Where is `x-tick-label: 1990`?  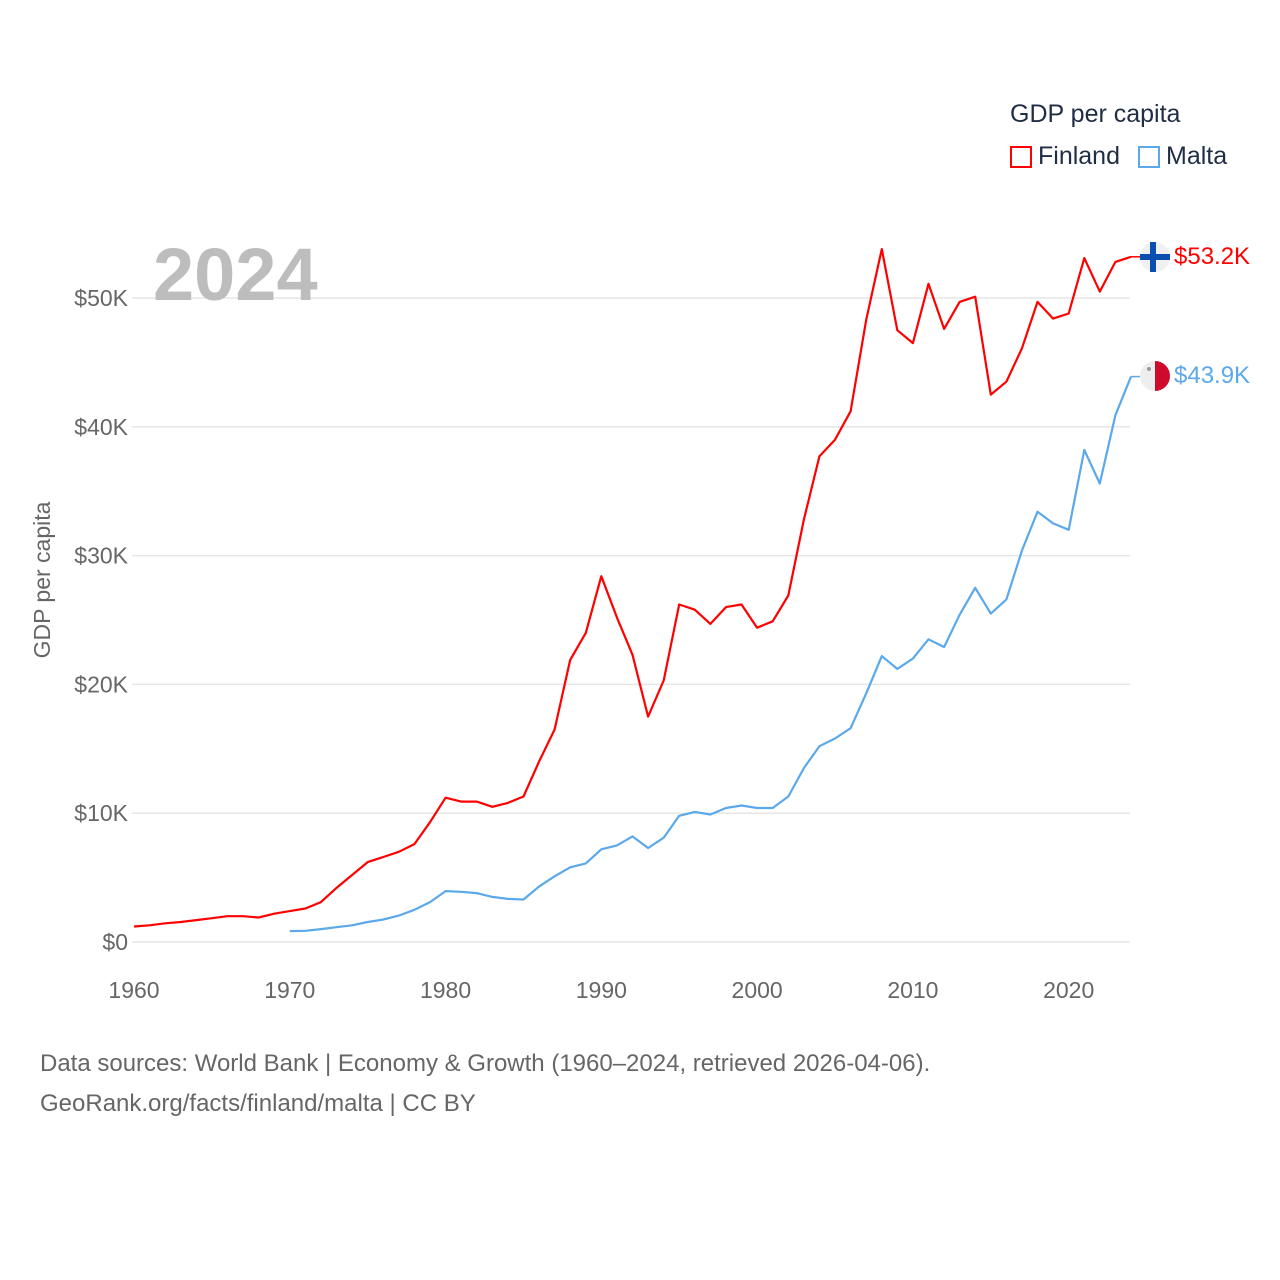
x-tick-label: 1990 is located at coordinates (601, 990).